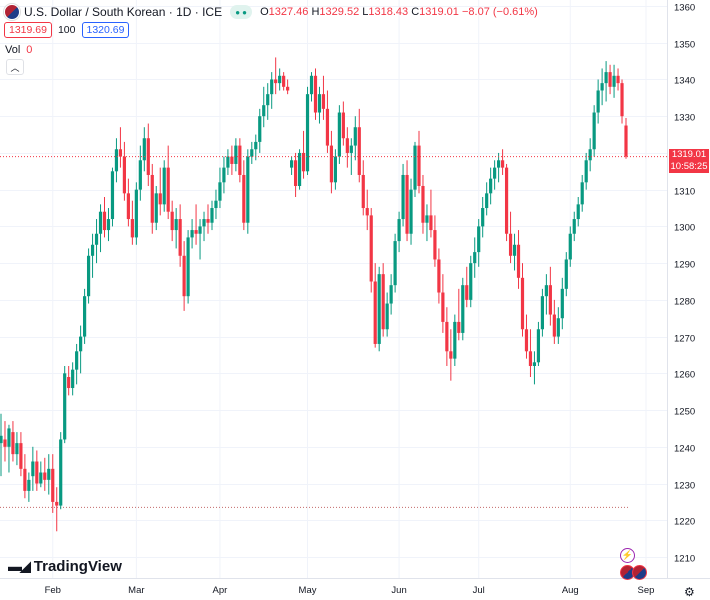  Describe the element at coordinates (65, 566) in the screenshot. I see `tradingview-logo: ▬◢ TradingView` at that location.